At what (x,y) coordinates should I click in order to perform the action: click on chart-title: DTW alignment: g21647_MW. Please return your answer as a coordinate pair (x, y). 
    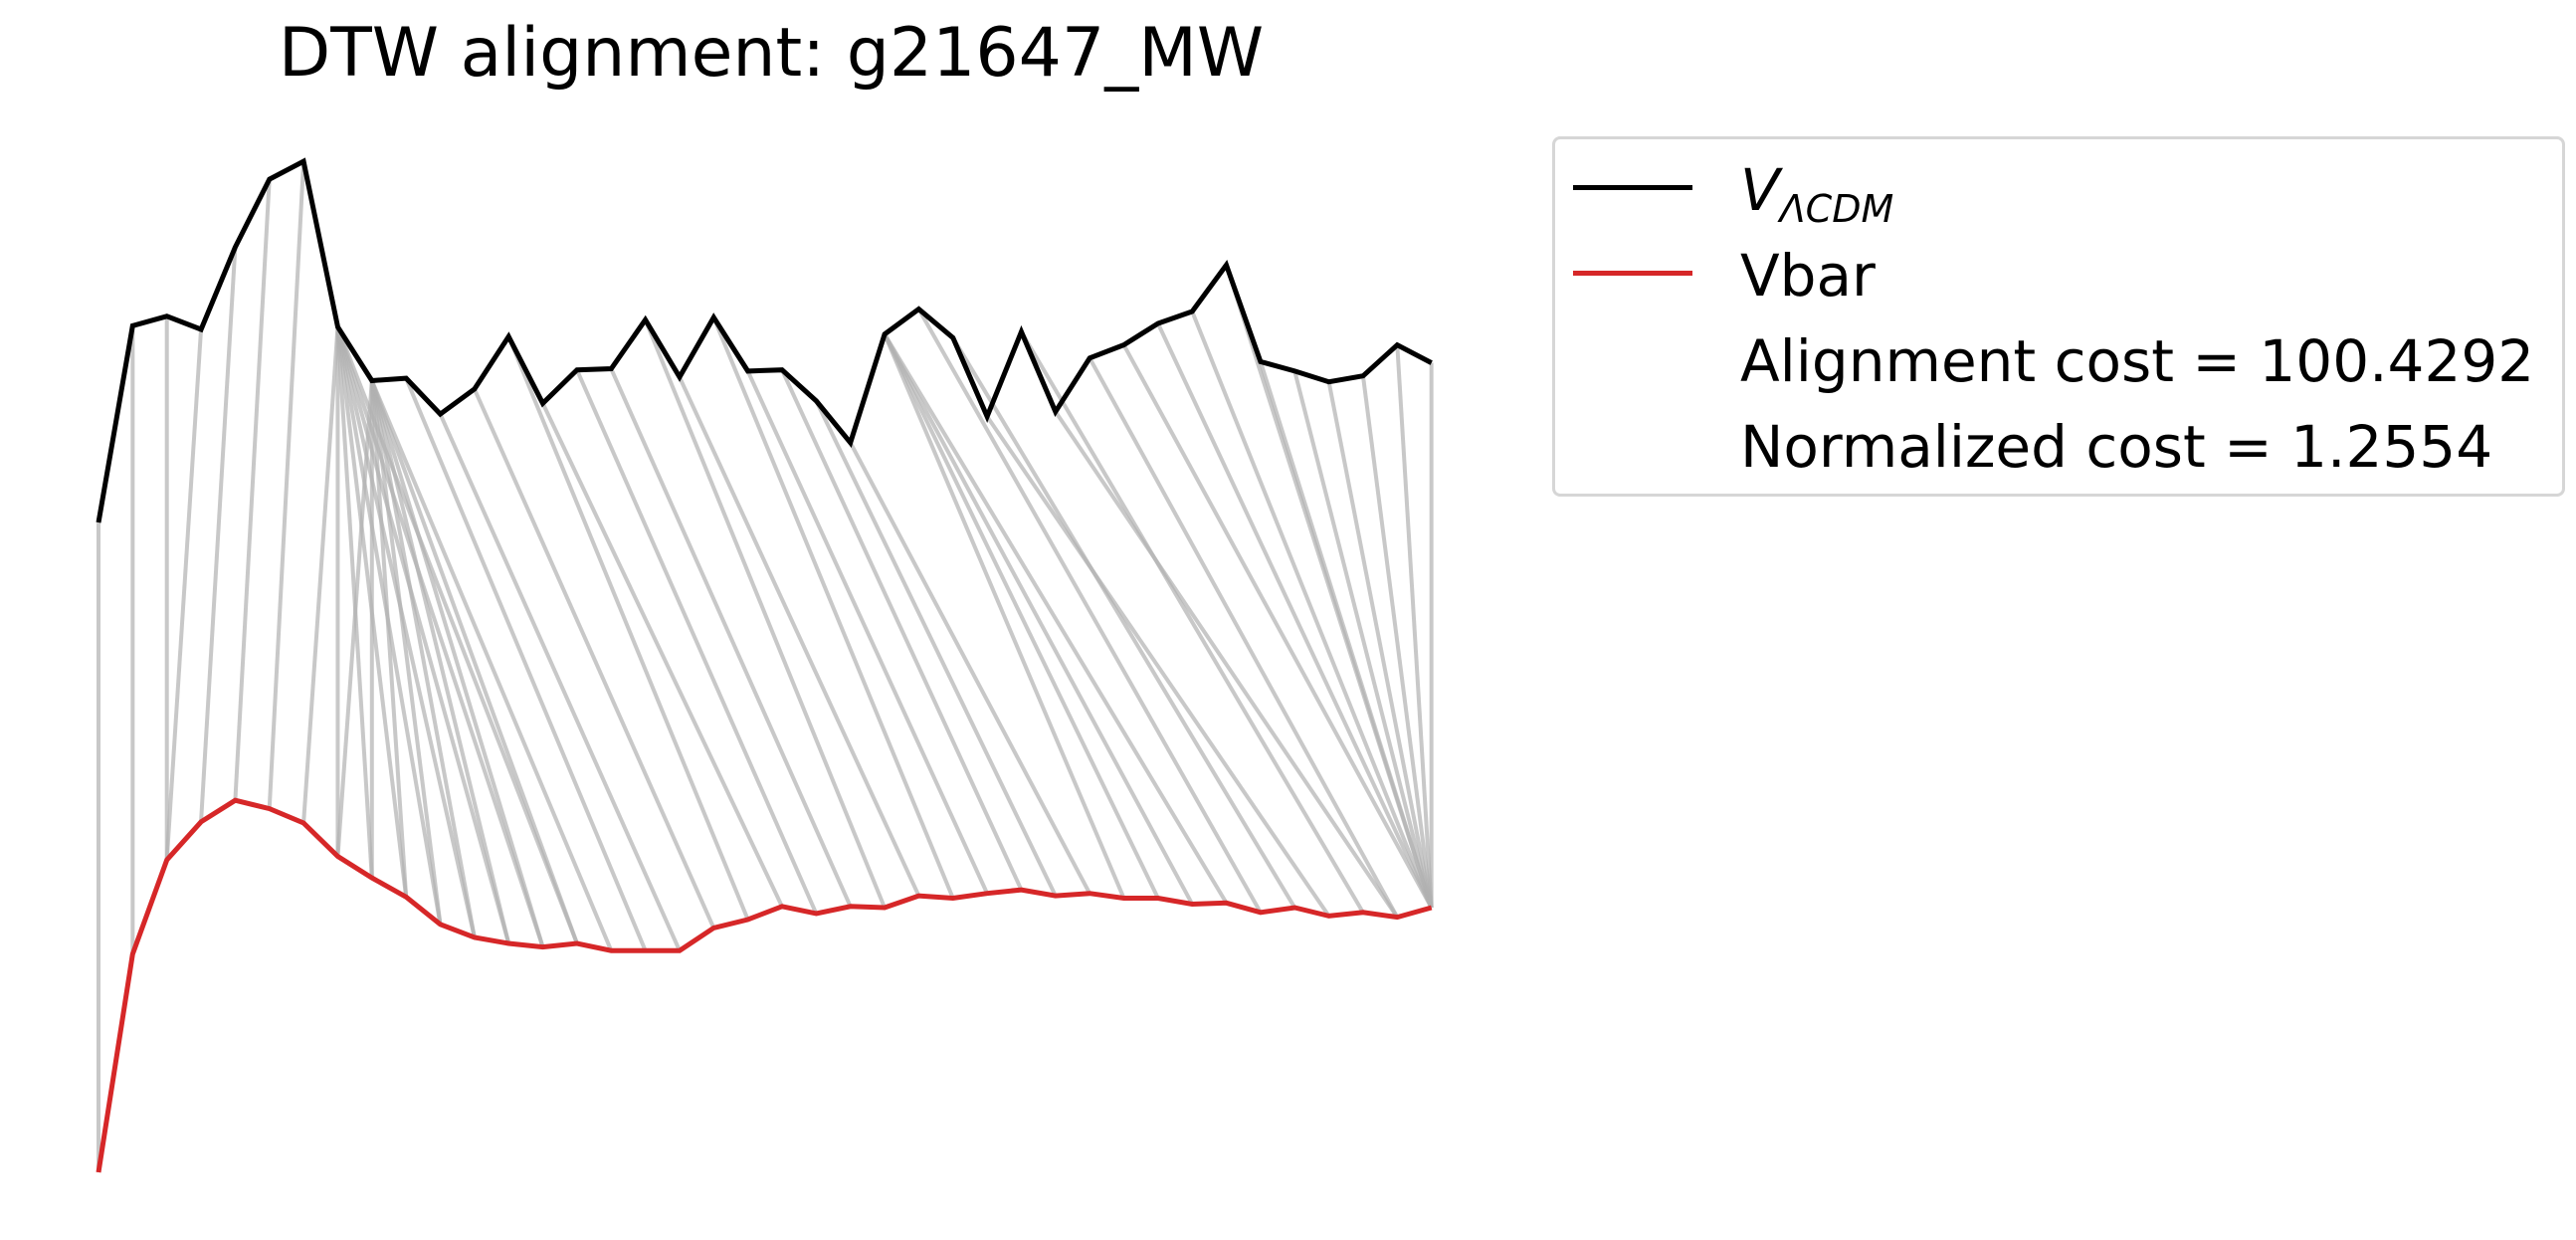
    Looking at the image, I should click on (771, 53).